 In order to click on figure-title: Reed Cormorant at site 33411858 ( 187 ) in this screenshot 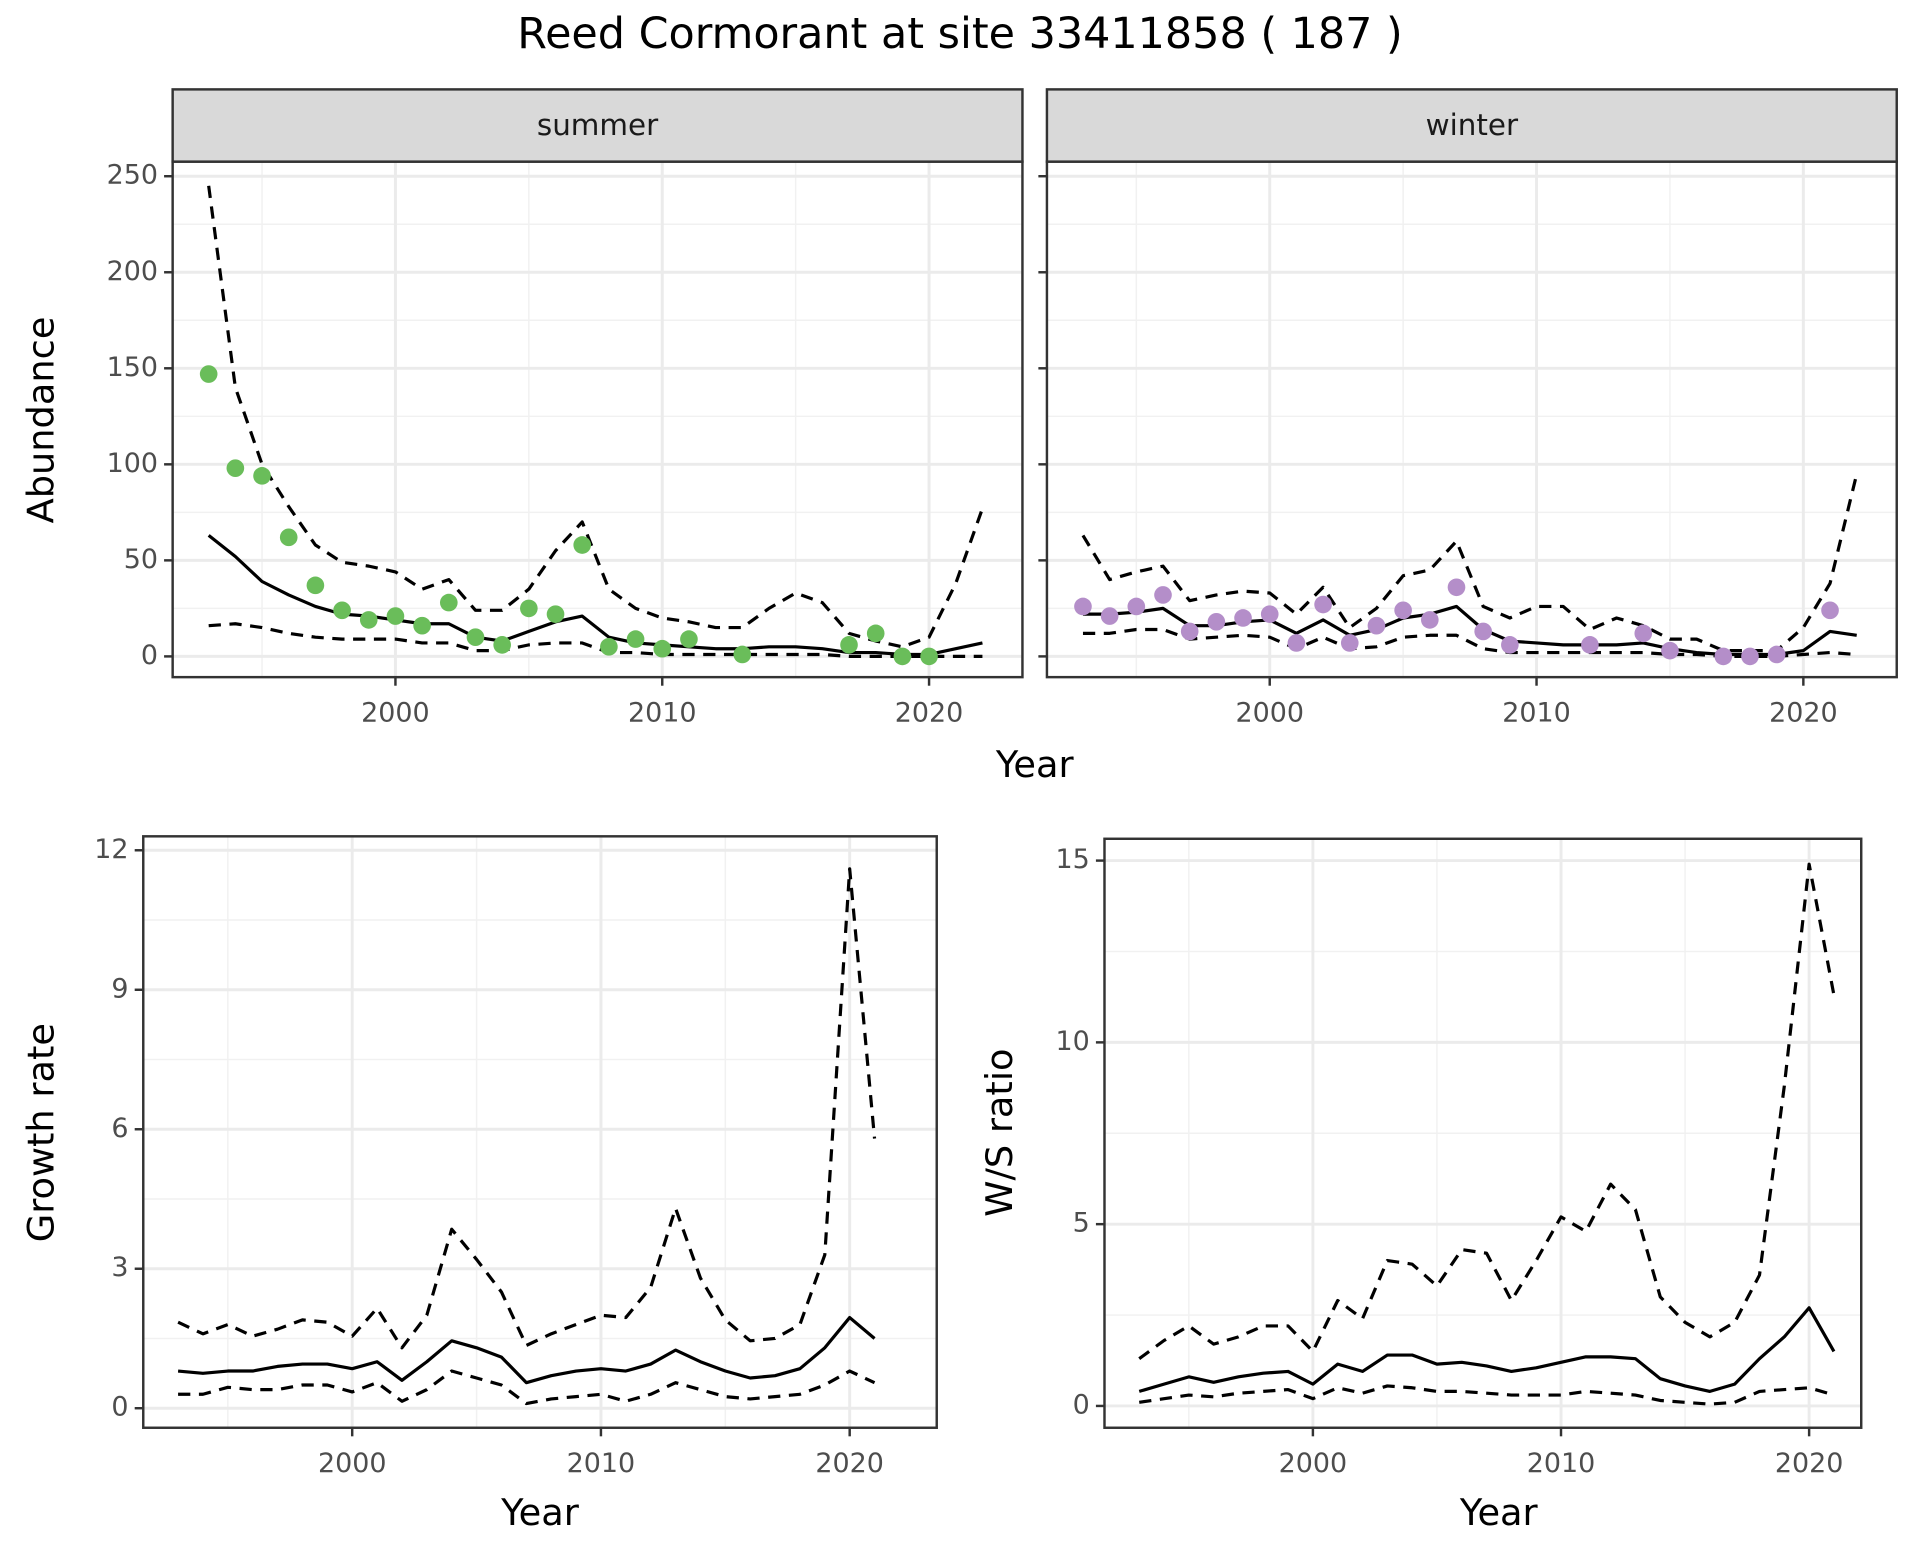, I will do `click(960, 34)`.